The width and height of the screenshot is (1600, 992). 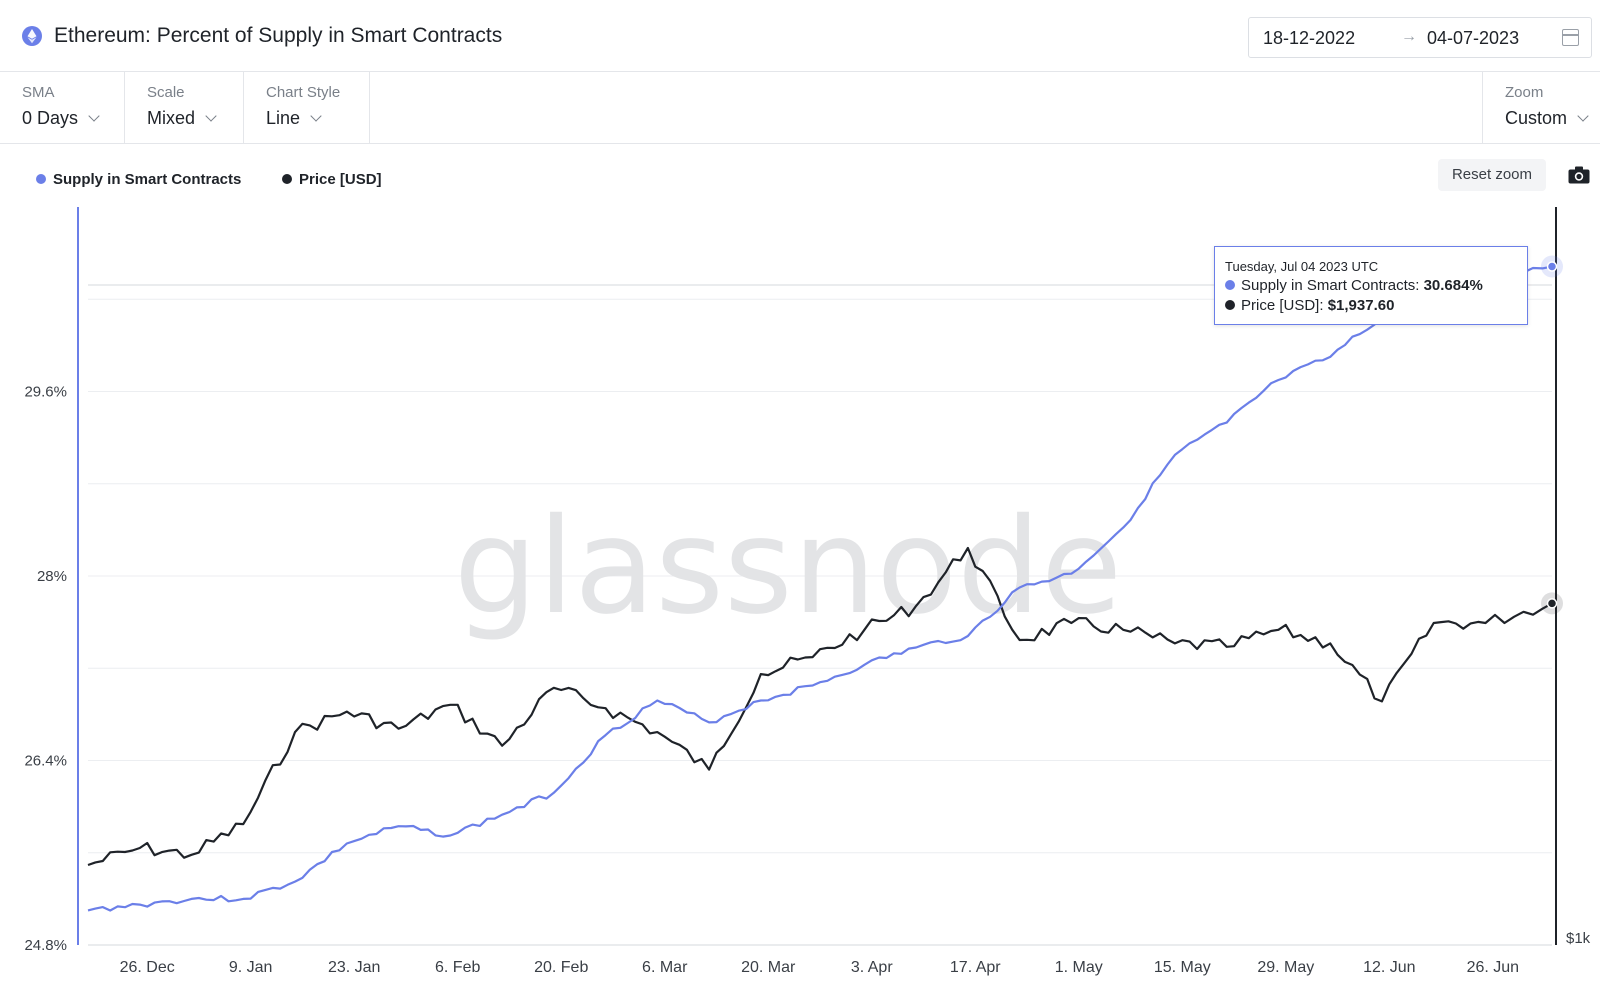 I want to click on x-tick-label: 26. Dec, so click(x=147, y=967).